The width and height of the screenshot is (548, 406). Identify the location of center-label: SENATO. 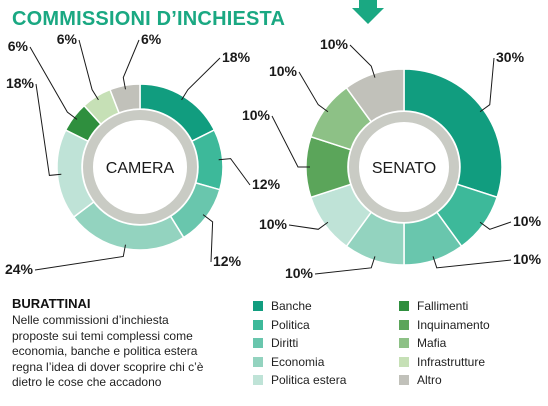
(404, 168).